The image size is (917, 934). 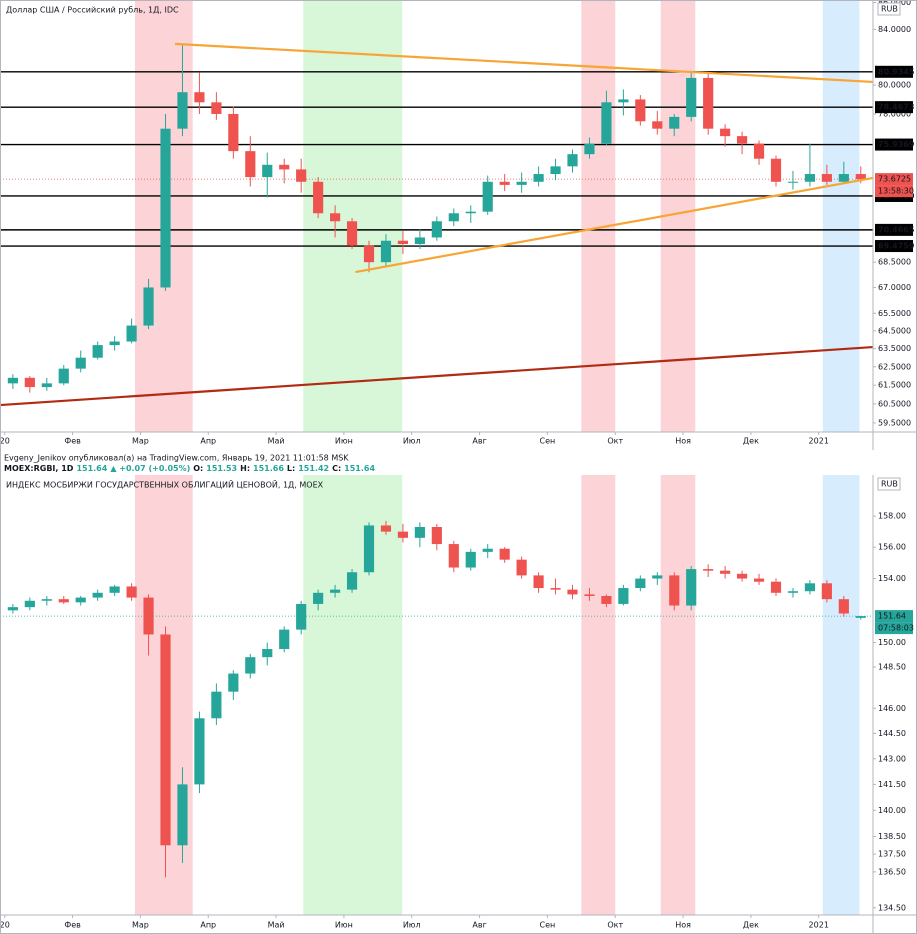 I want to click on currency-box, so click(x=889, y=484).